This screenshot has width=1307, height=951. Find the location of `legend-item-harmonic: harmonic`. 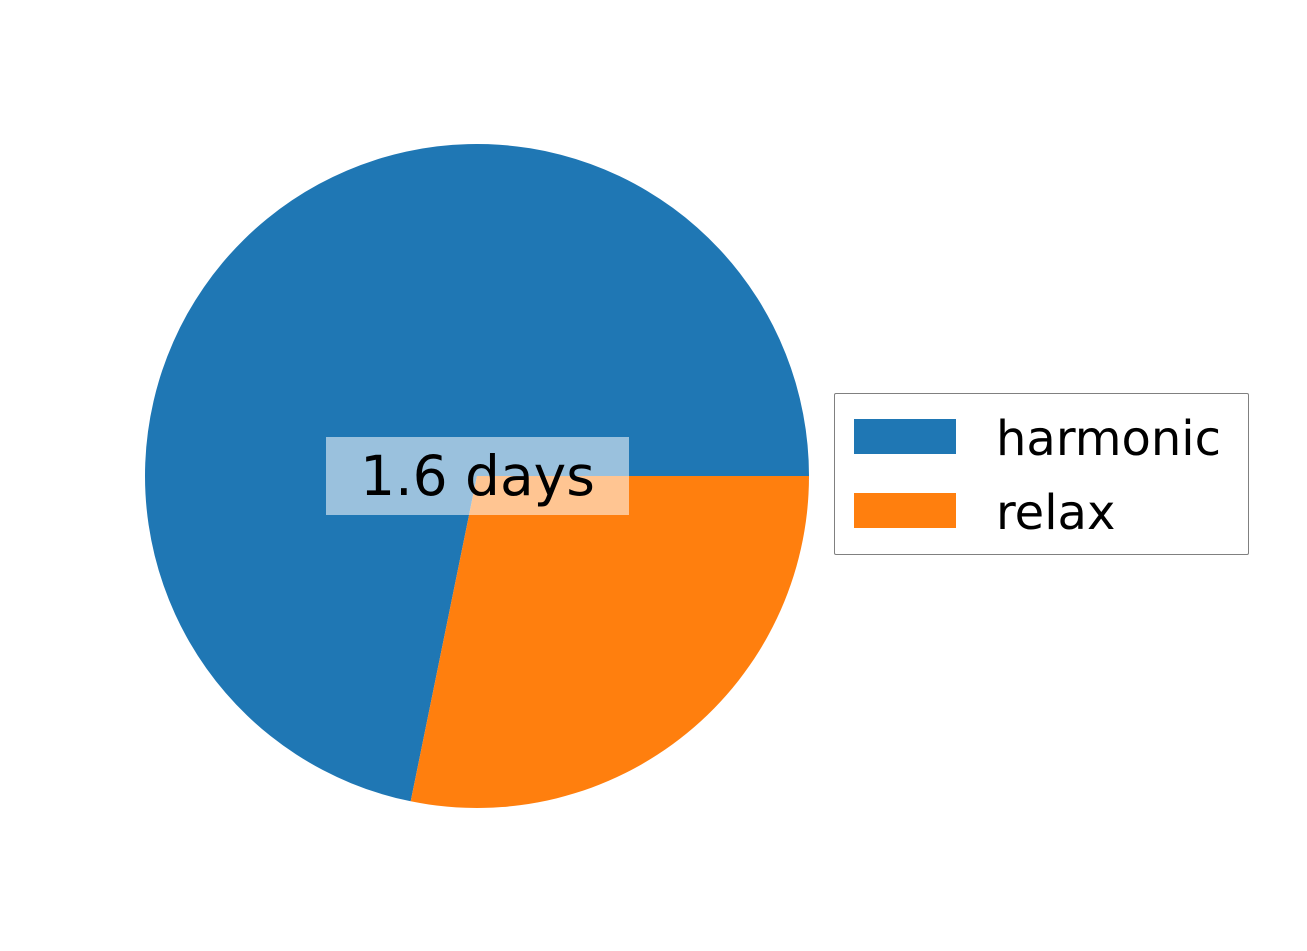

legend-item-harmonic: harmonic is located at coordinates (1041, 439).